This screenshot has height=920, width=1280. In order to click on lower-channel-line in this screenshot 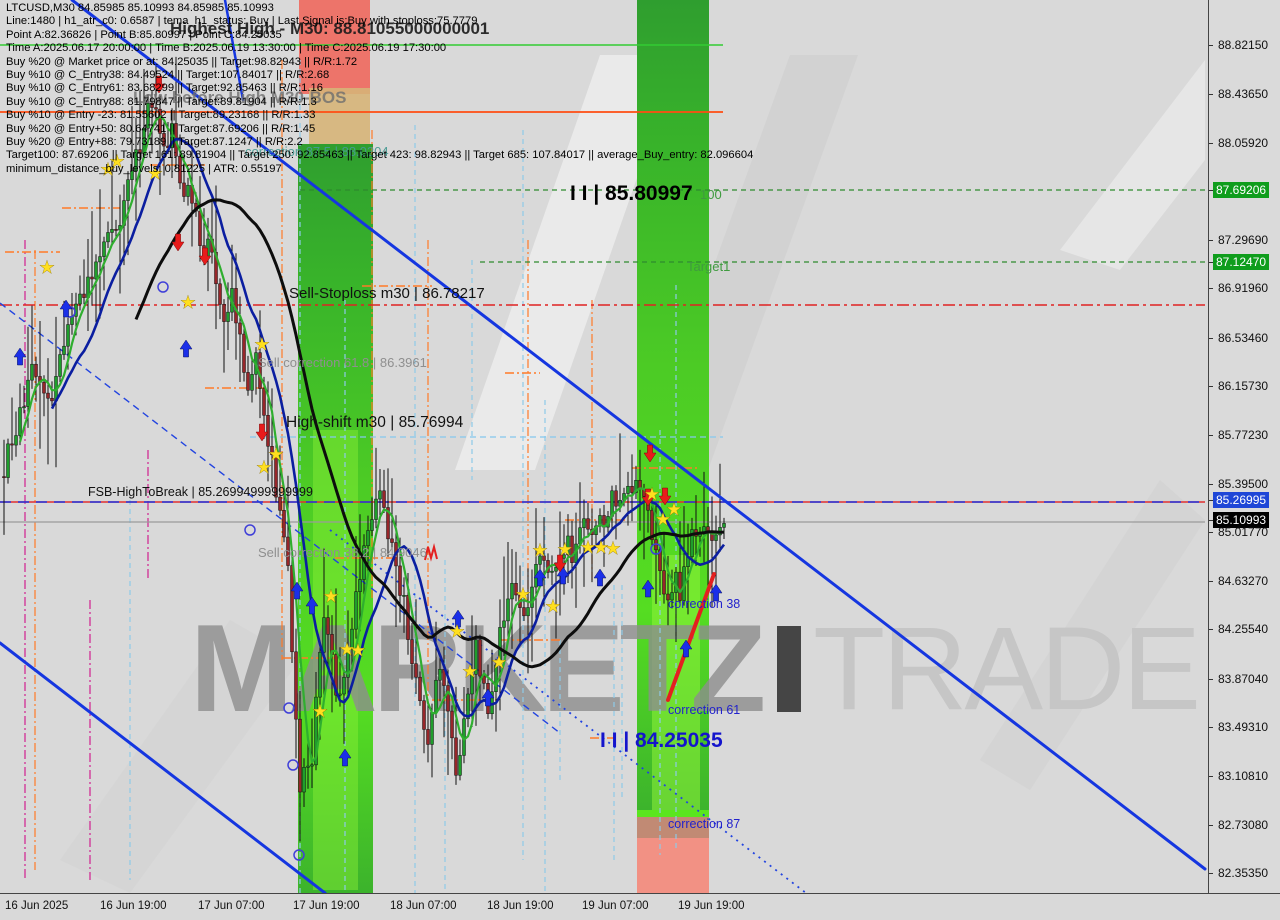, I will do `click(163, 767)`.